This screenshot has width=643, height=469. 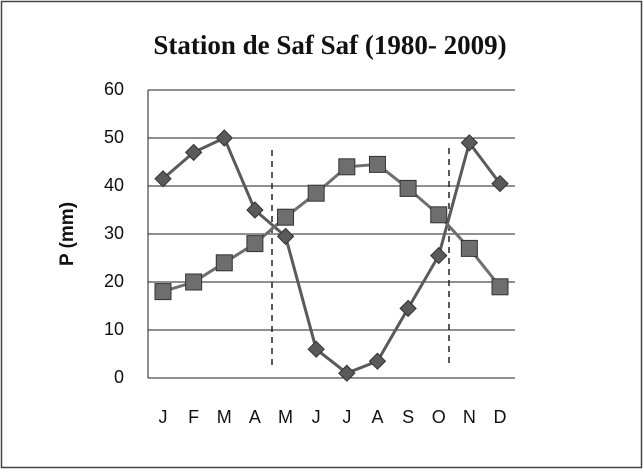 What do you see at coordinates (193, 417) in the screenshot?
I see `x-tick-label: F` at bounding box center [193, 417].